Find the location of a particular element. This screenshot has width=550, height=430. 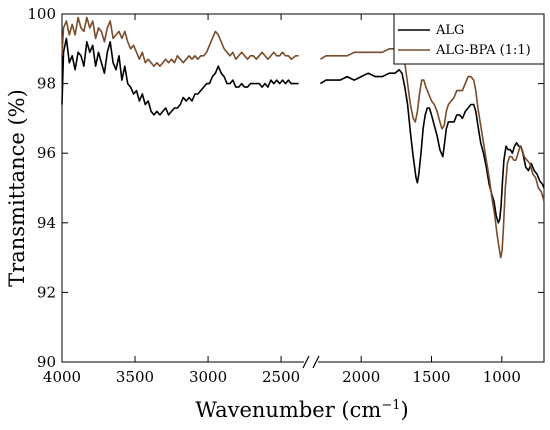

axis-break is located at coordinates (311, 362).